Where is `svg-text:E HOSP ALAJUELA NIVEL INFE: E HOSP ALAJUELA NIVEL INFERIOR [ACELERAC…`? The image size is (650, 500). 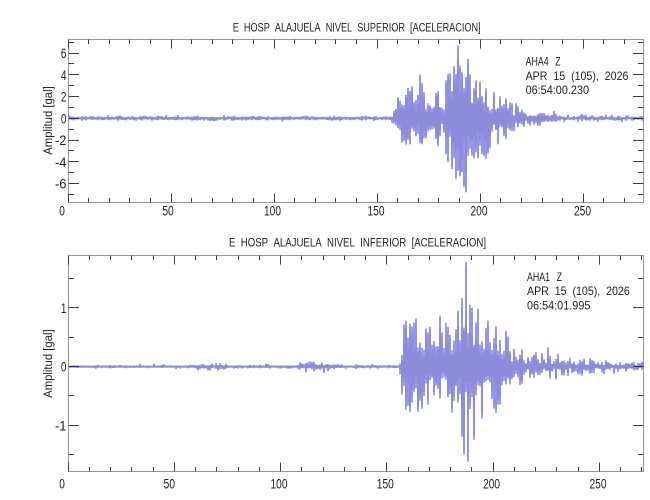
svg-text:E HOSP ALAJUELA NIVEL INFE: E HOSP ALAJUELA NIVEL INFERIOR [ACELERAC… is located at coordinates (357, 243).